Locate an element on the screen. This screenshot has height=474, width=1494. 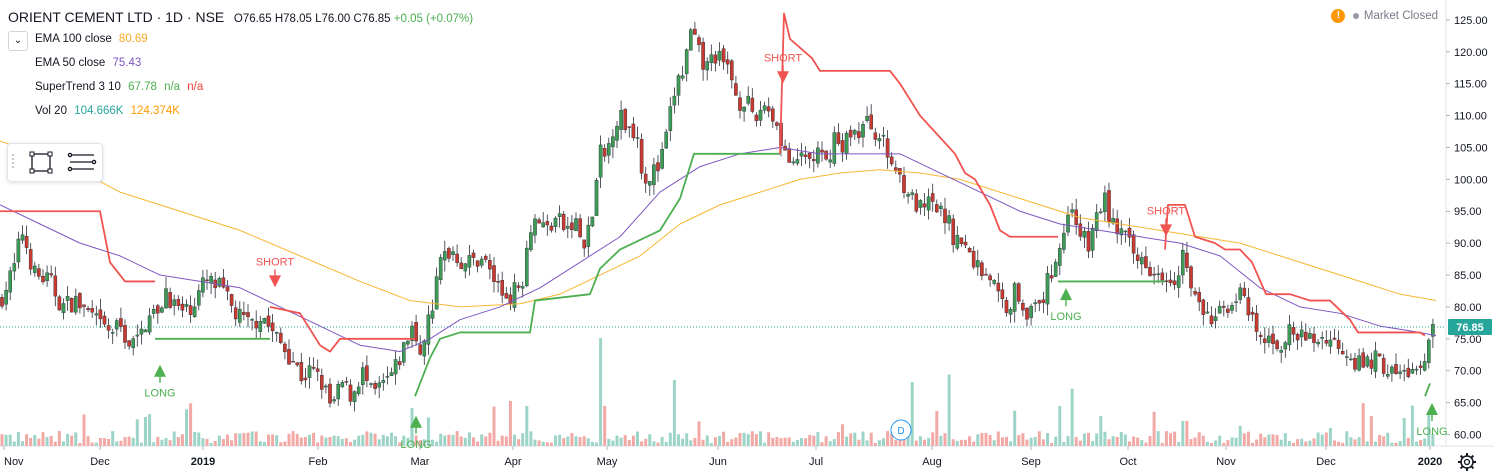
symbol-title: ORIENT CEMENT LTD · 1D · NSE is located at coordinates (116, 17).